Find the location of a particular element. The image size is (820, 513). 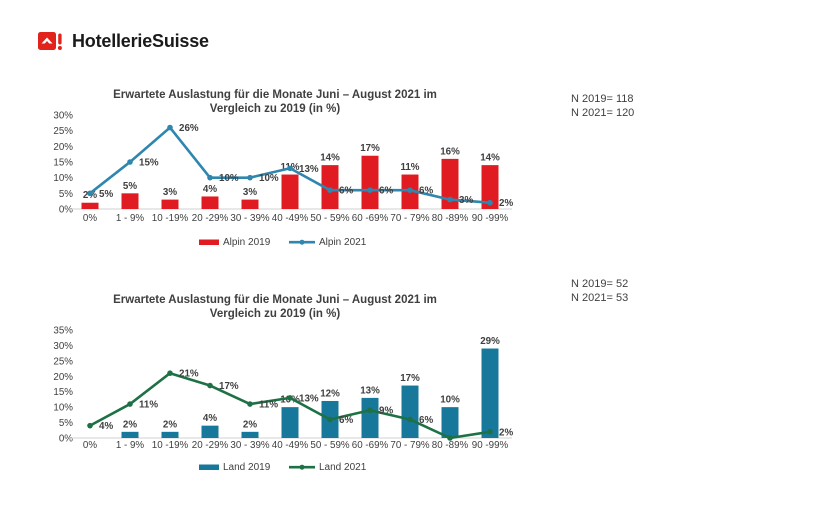

sample-size-note-land: N 2019= 52 N 2021= 53 is located at coordinates (599, 291).